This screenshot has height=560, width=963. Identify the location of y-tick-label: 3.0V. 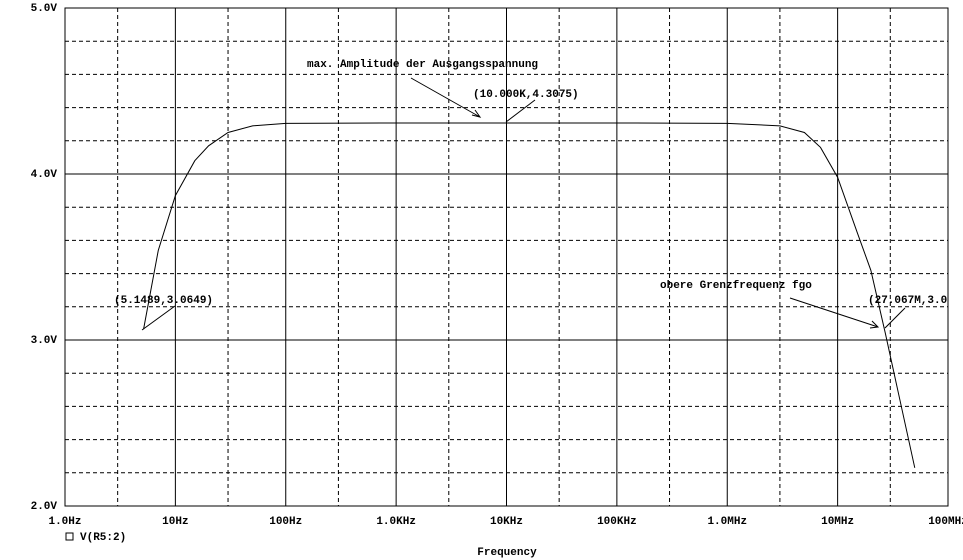
(44, 341).